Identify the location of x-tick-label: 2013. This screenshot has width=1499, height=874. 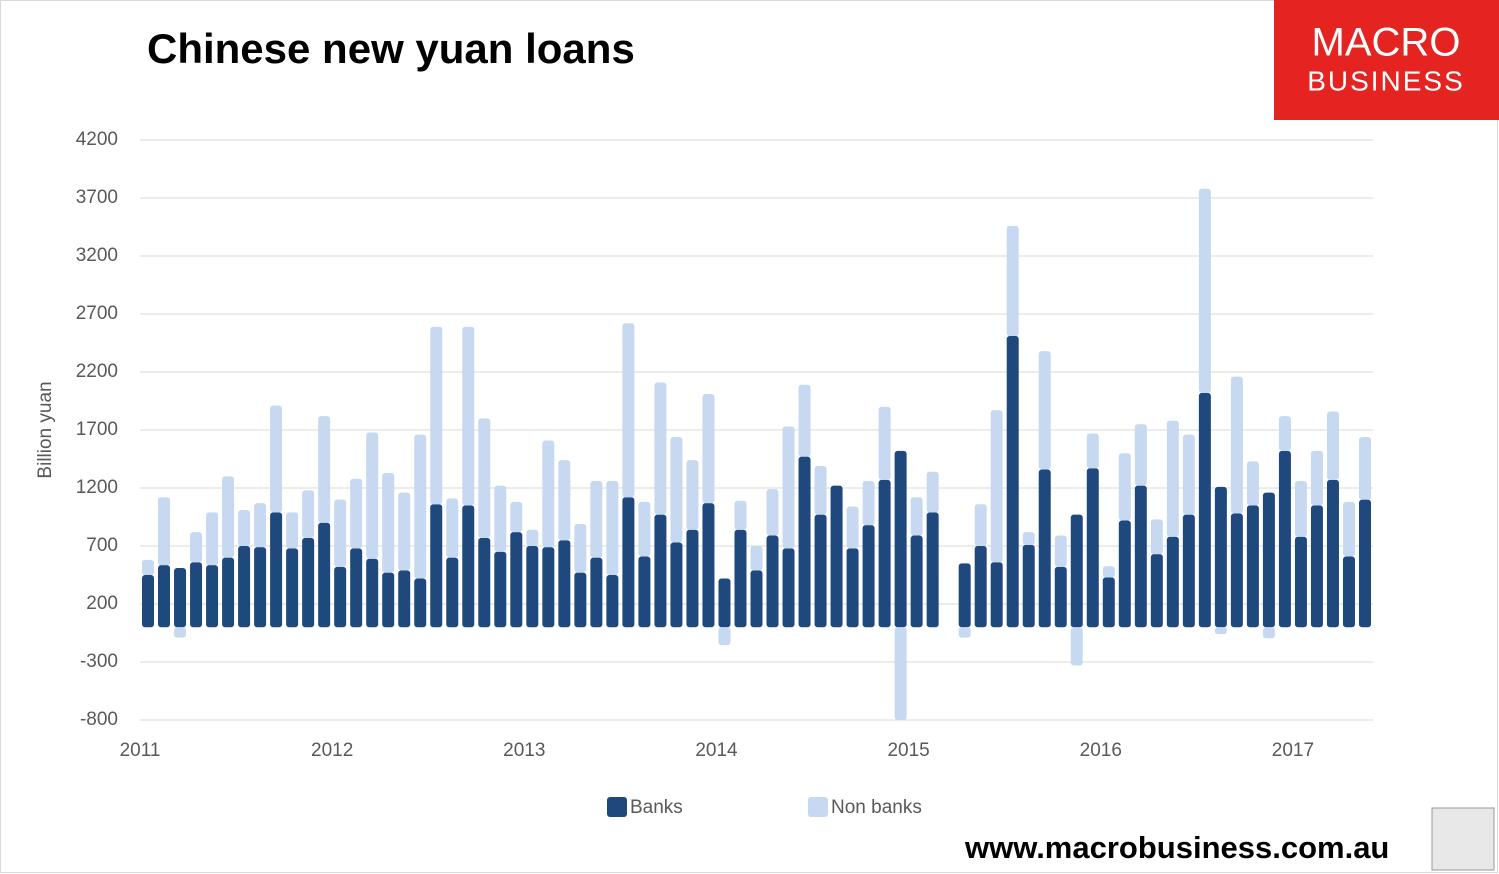
(524, 750).